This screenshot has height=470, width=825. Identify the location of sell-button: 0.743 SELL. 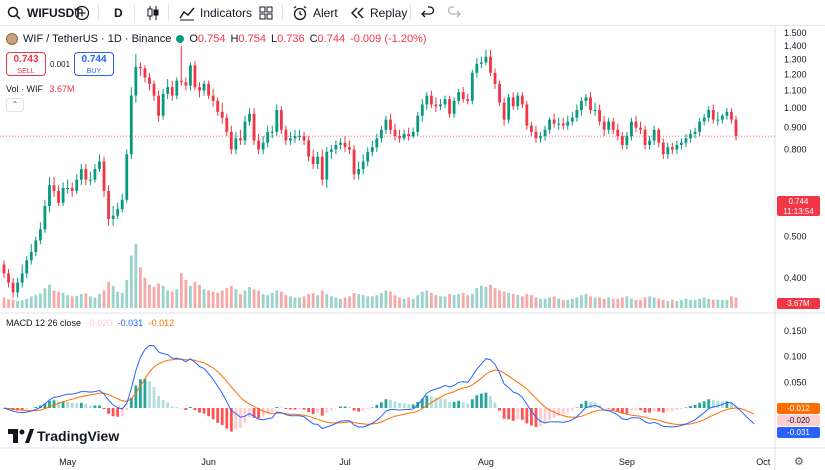
(26, 64).